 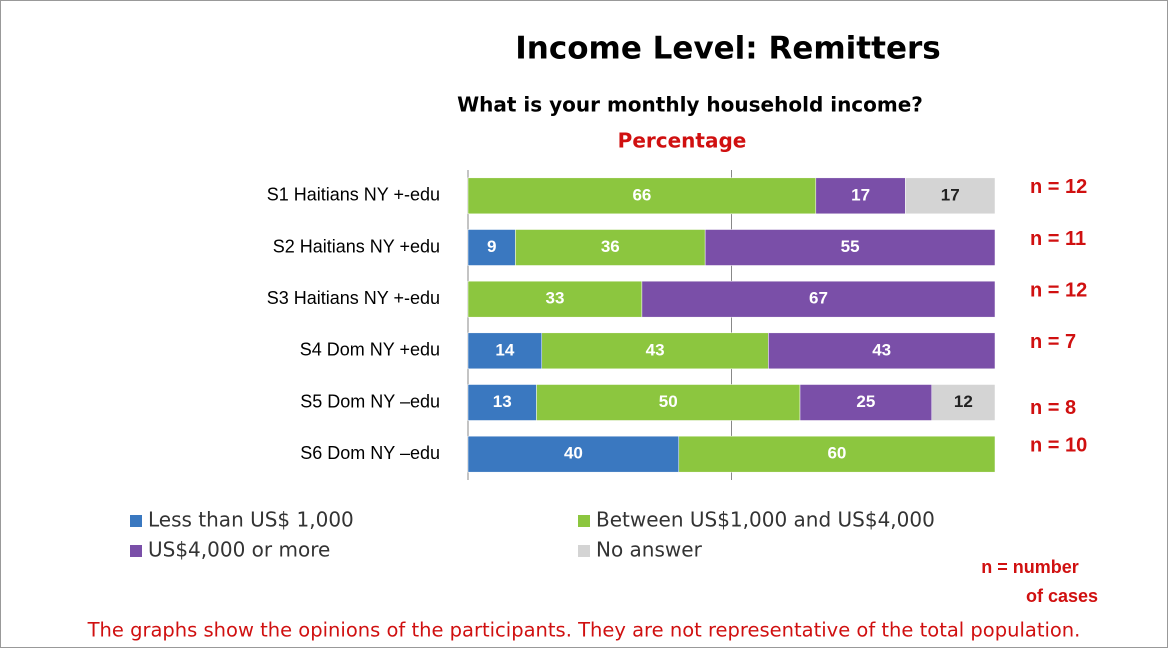 I want to click on value-label: 9, so click(x=491, y=246).